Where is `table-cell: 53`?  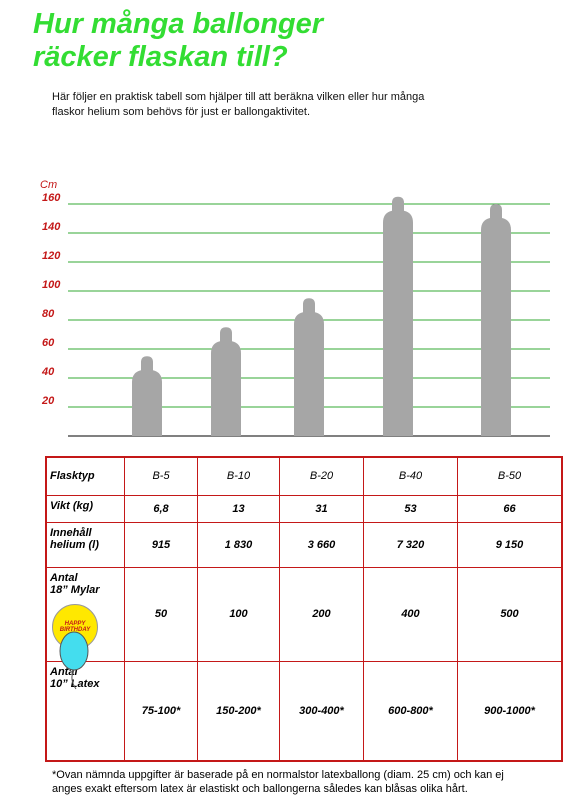
table-cell: 53 is located at coordinates (410, 508).